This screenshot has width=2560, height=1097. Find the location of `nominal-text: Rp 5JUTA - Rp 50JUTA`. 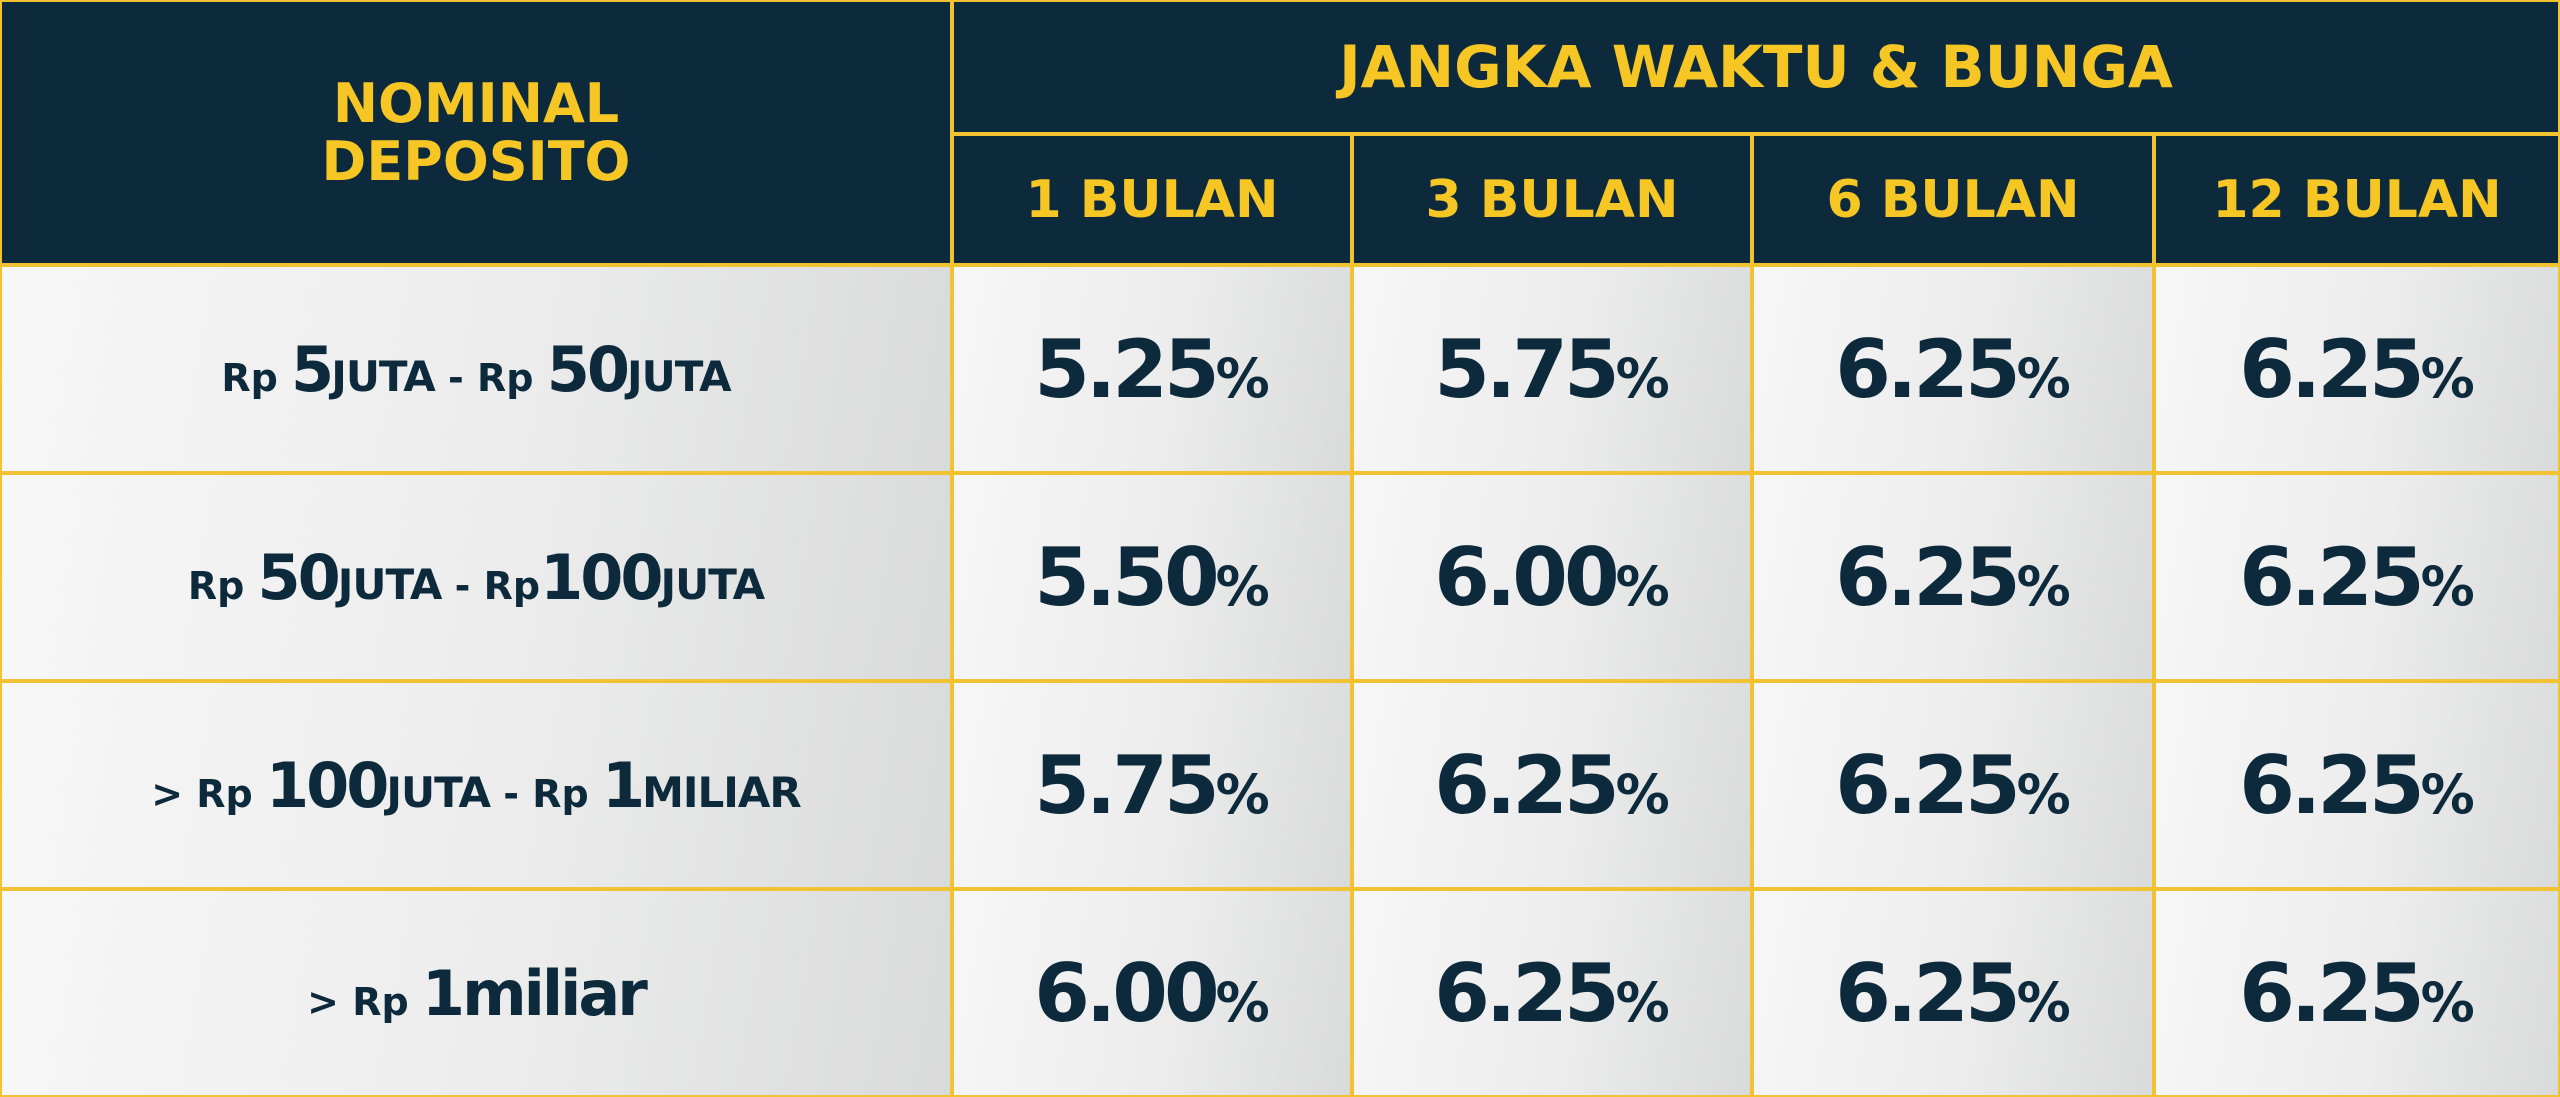

nominal-text: Rp 5JUTA - Rp 50JUTA is located at coordinates (476, 369).